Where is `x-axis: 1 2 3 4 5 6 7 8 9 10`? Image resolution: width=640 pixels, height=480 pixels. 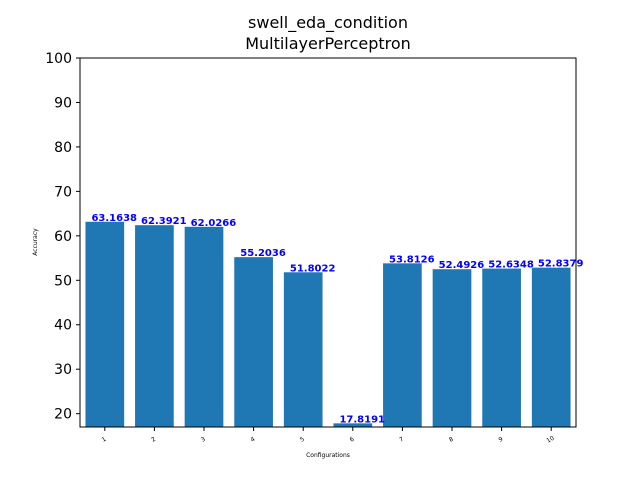
x-axis: 1 2 3 4 5 6 7 8 9 10 is located at coordinates (328, 436).